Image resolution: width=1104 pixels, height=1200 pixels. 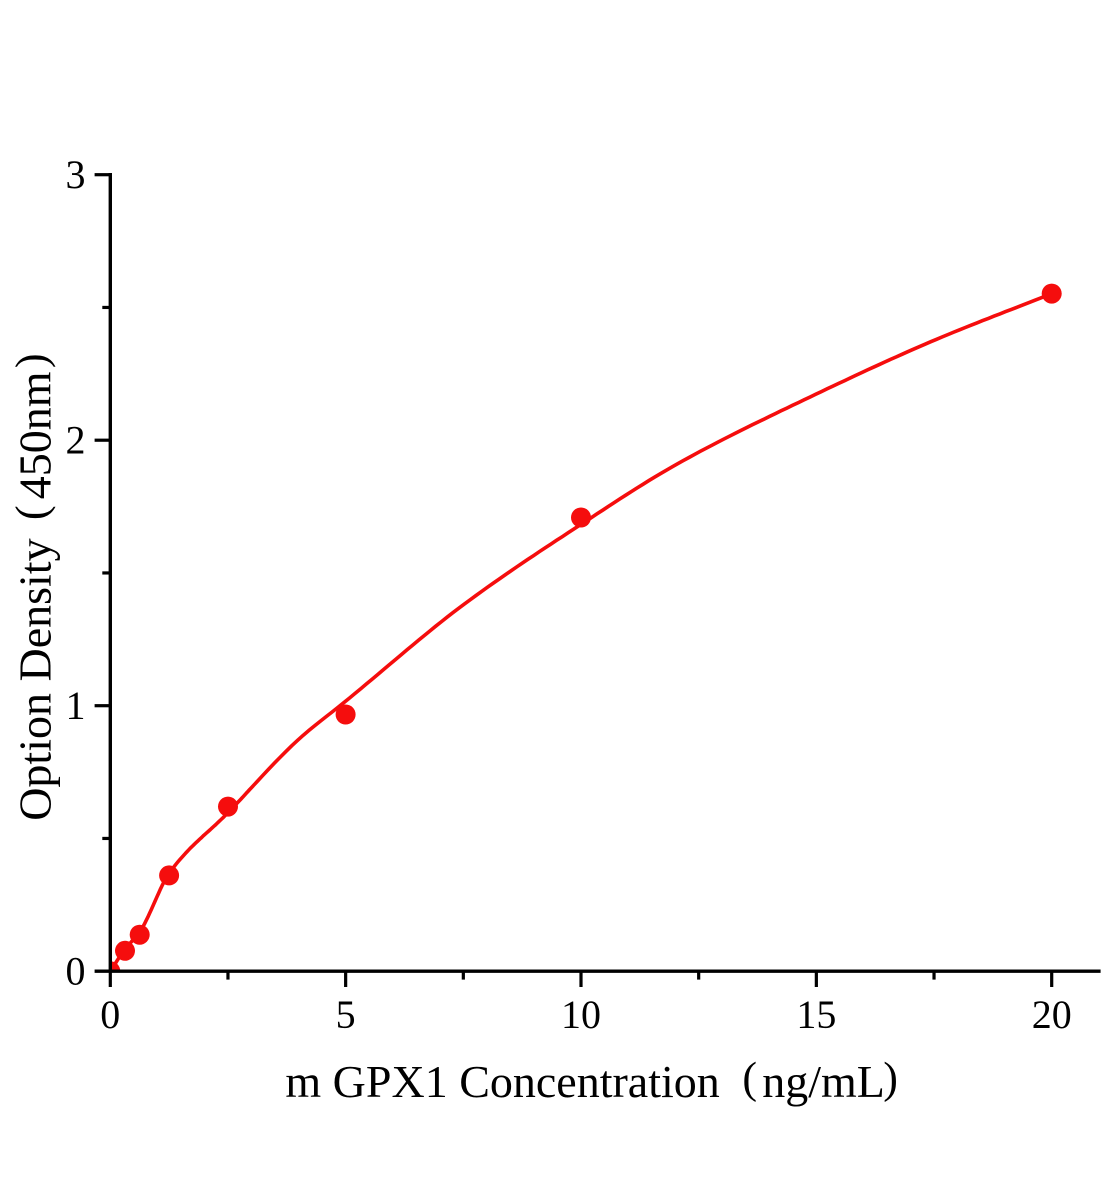 I want to click on svg-text: ng/mL, so click(x=823, y=1081).